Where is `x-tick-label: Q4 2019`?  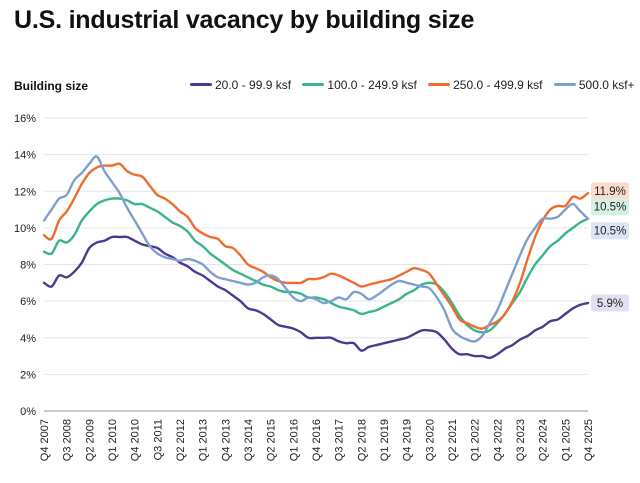
x-tick-label: Q4 2019 is located at coordinates (408, 440).